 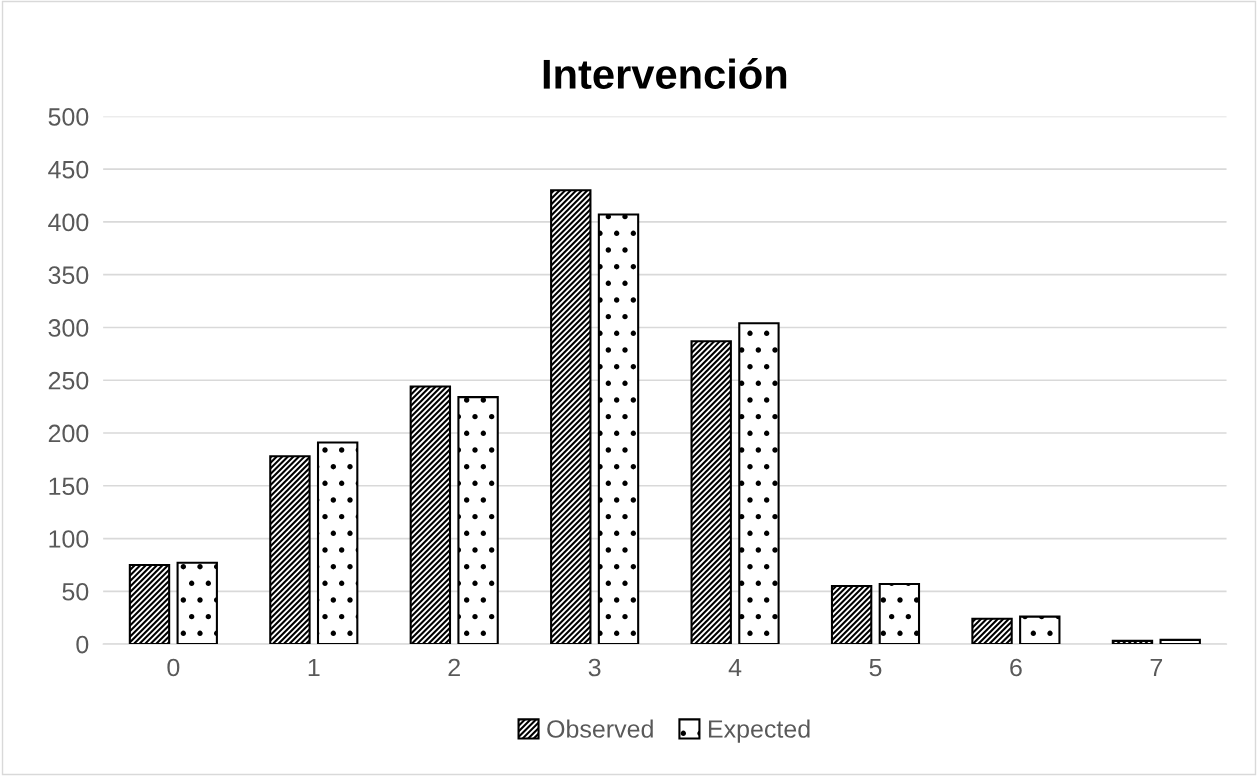 I want to click on y-tick-label: 300, so click(x=68, y=328).